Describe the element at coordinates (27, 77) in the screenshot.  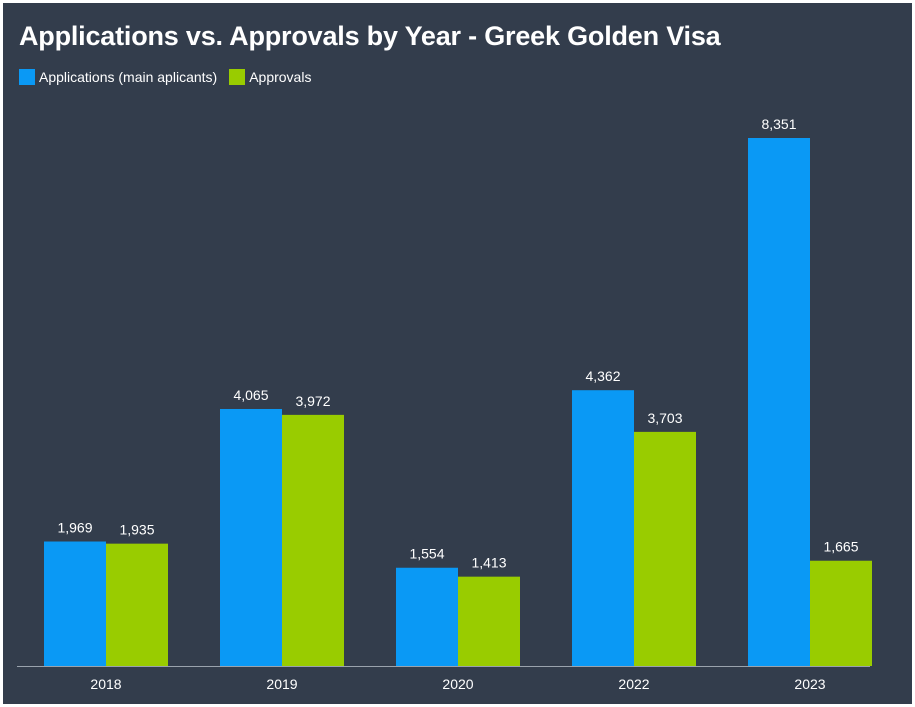
I see `legend-swatch-applications` at that location.